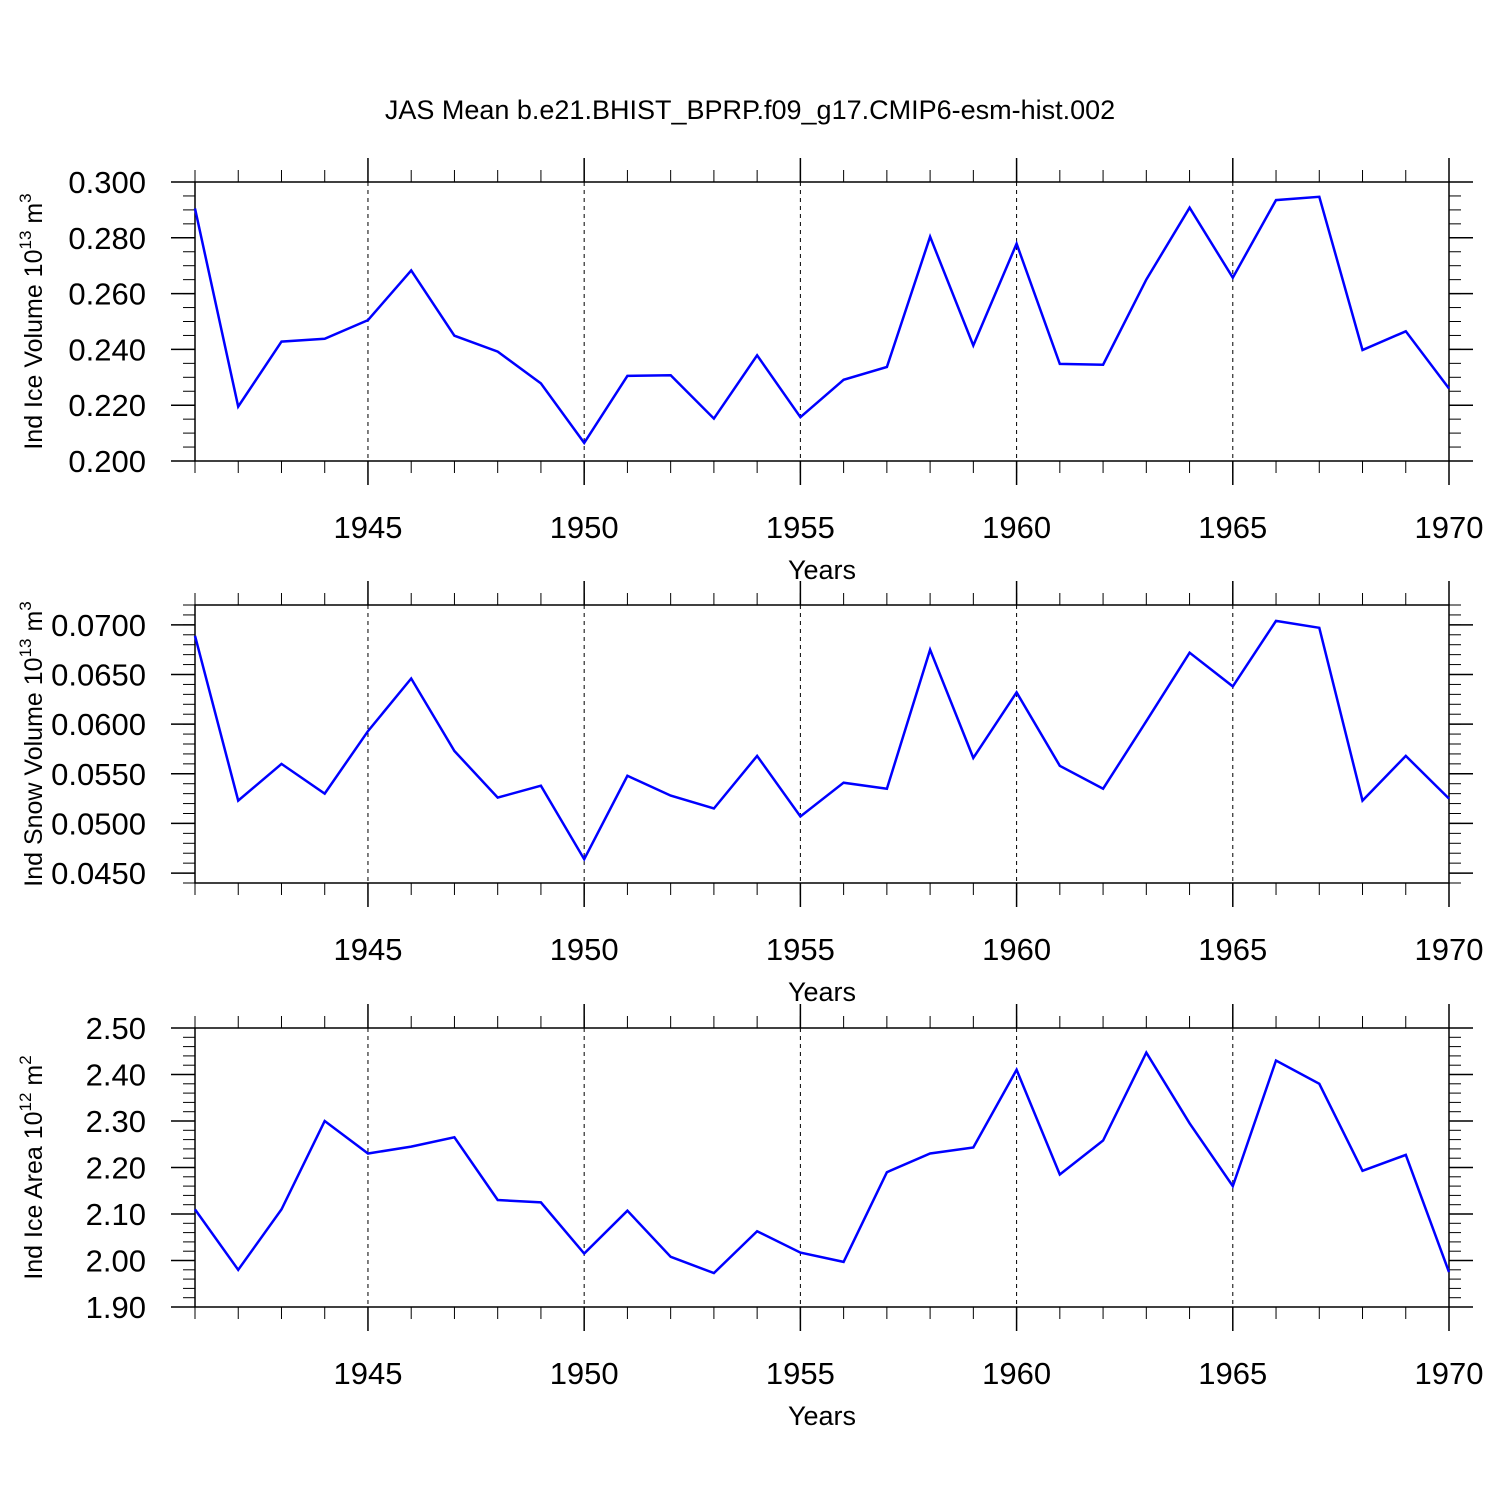  Describe the element at coordinates (107, 349) in the screenshot. I see `y-tick-label: 0.240` at that location.